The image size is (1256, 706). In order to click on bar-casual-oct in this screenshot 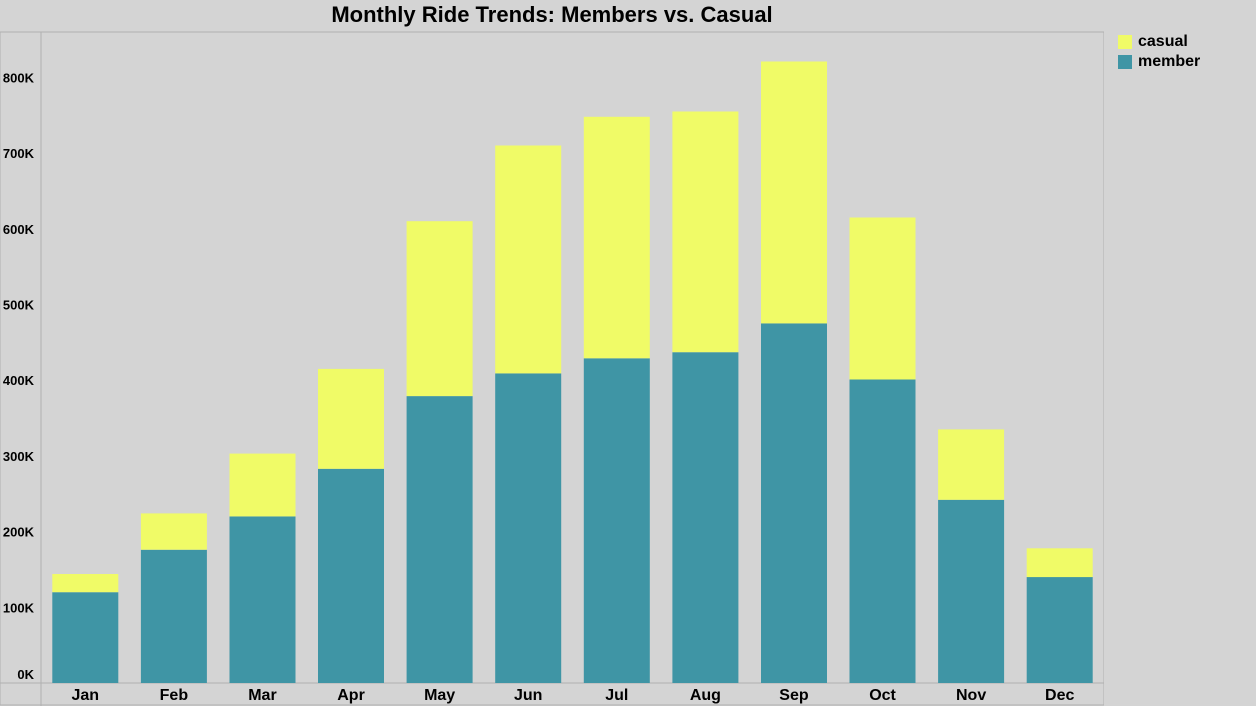, I will do `click(882, 298)`.